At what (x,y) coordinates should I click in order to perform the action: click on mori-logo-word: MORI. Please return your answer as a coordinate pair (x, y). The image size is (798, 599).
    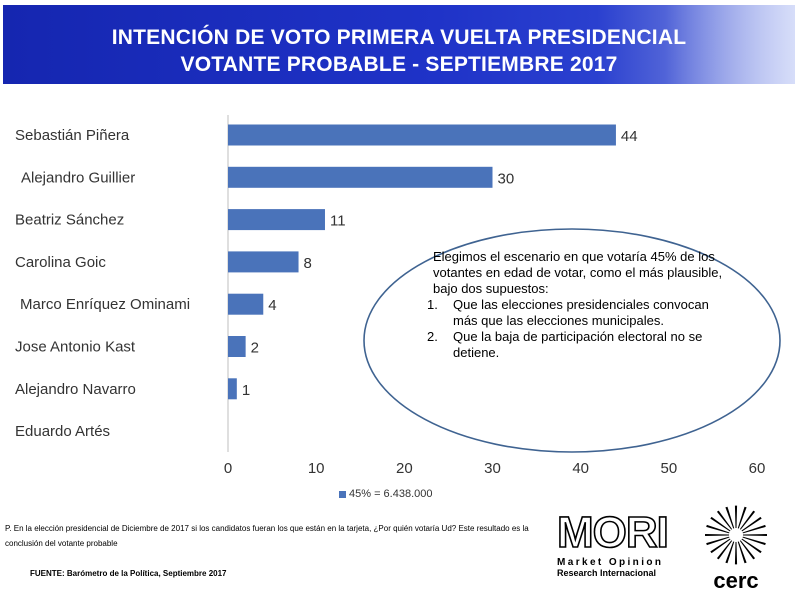
    Looking at the image, I should click on (612, 532).